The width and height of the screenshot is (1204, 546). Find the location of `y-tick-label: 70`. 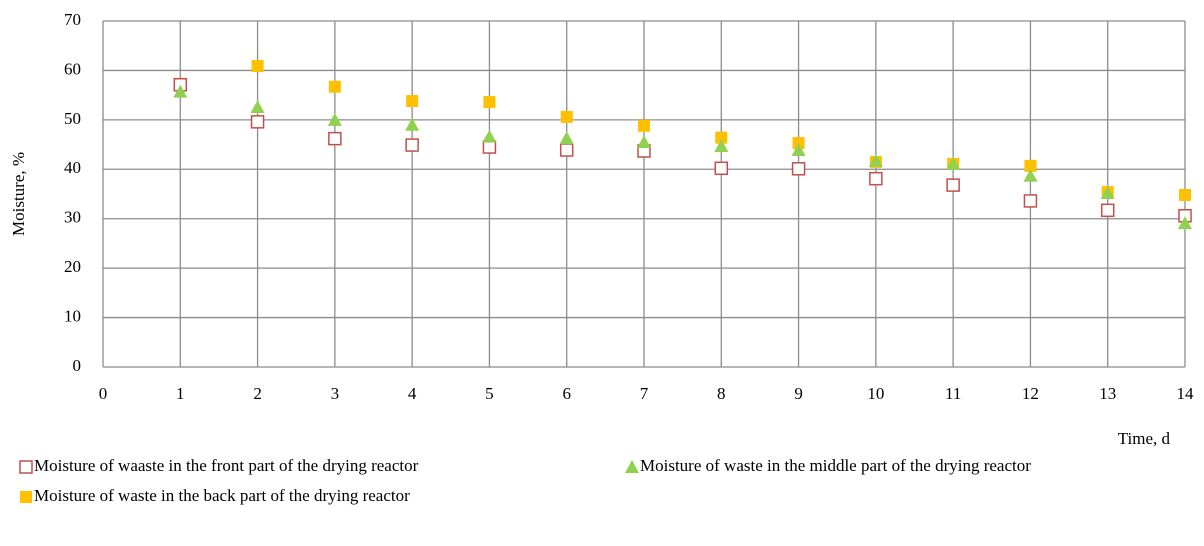

y-tick-label: 70 is located at coordinates (72, 19).